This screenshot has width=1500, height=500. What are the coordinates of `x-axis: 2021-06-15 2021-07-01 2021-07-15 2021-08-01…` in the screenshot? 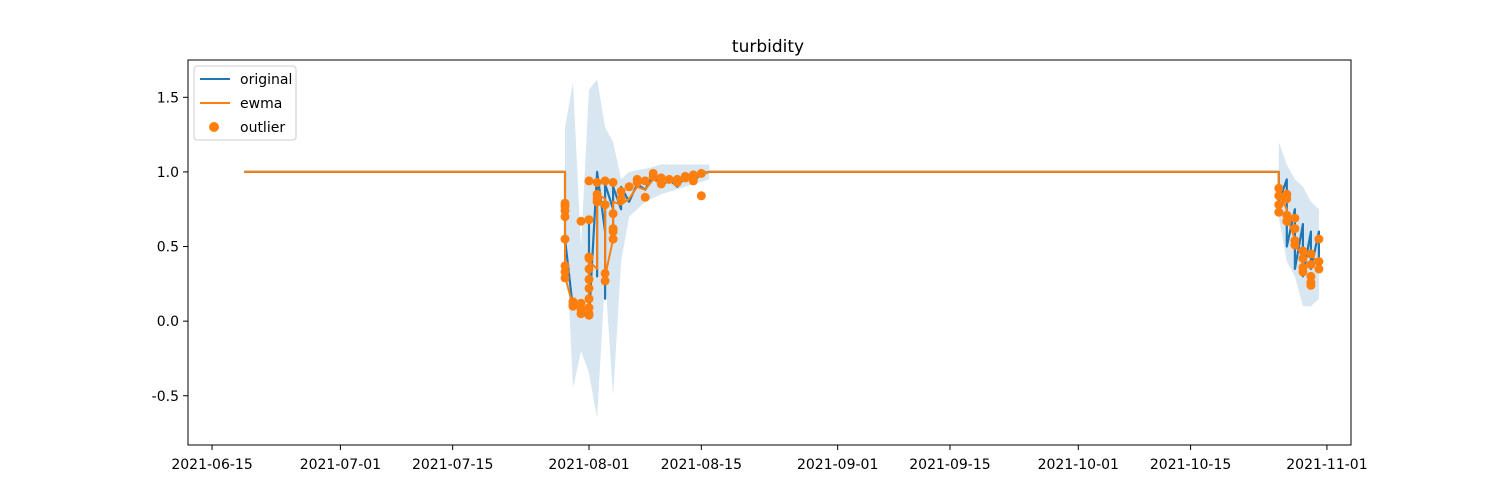 It's located at (769, 459).